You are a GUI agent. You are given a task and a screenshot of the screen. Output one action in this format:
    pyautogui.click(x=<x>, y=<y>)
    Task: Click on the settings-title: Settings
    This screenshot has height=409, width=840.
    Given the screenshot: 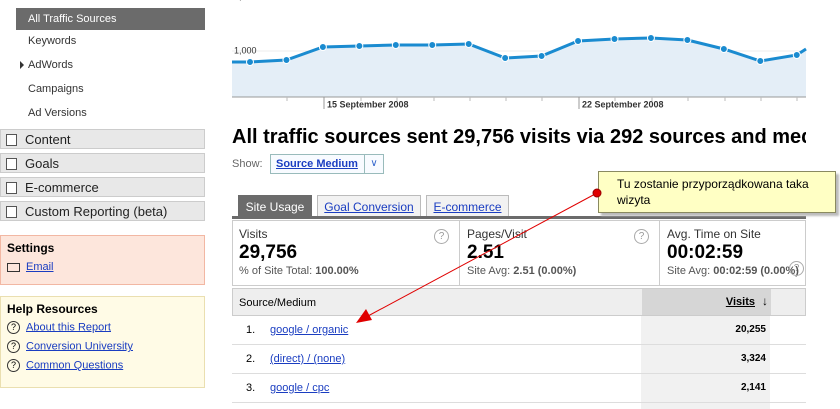 What is the action you would take?
    pyautogui.click(x=31, y=248)
    